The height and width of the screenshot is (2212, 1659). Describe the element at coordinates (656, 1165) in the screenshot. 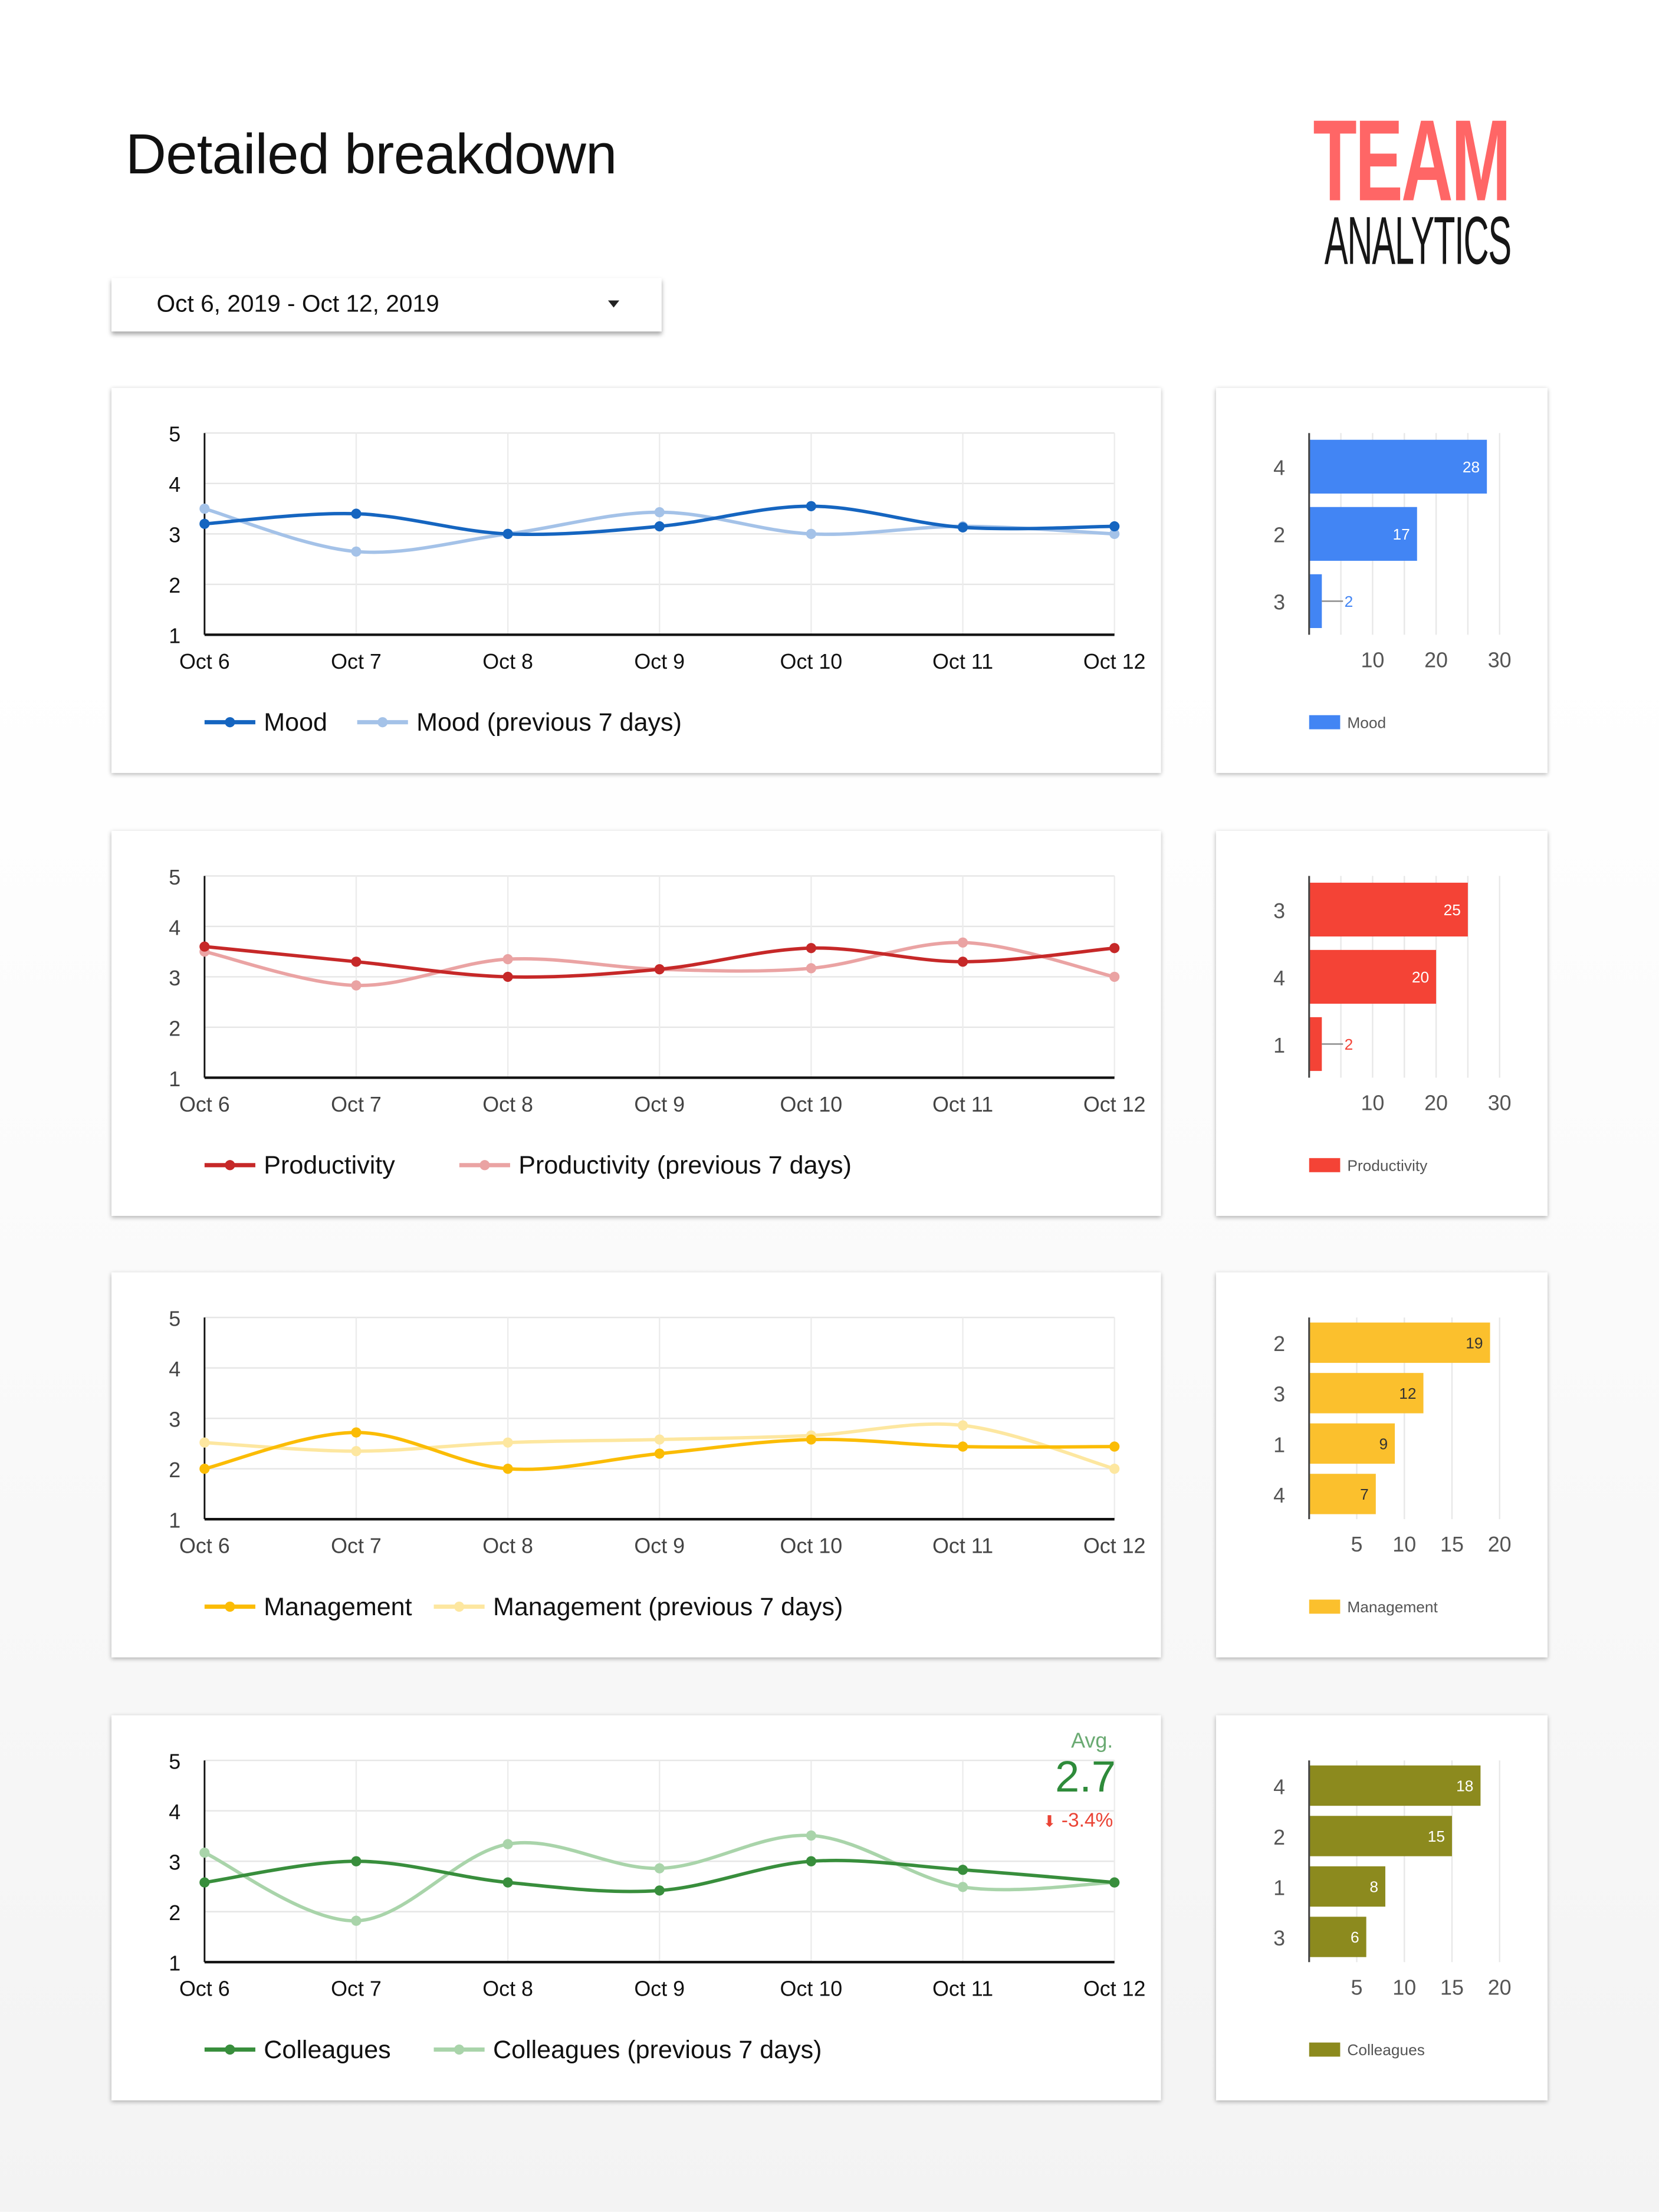

I see `legend-item-1: Productivity (previous 7 days)` at that location.